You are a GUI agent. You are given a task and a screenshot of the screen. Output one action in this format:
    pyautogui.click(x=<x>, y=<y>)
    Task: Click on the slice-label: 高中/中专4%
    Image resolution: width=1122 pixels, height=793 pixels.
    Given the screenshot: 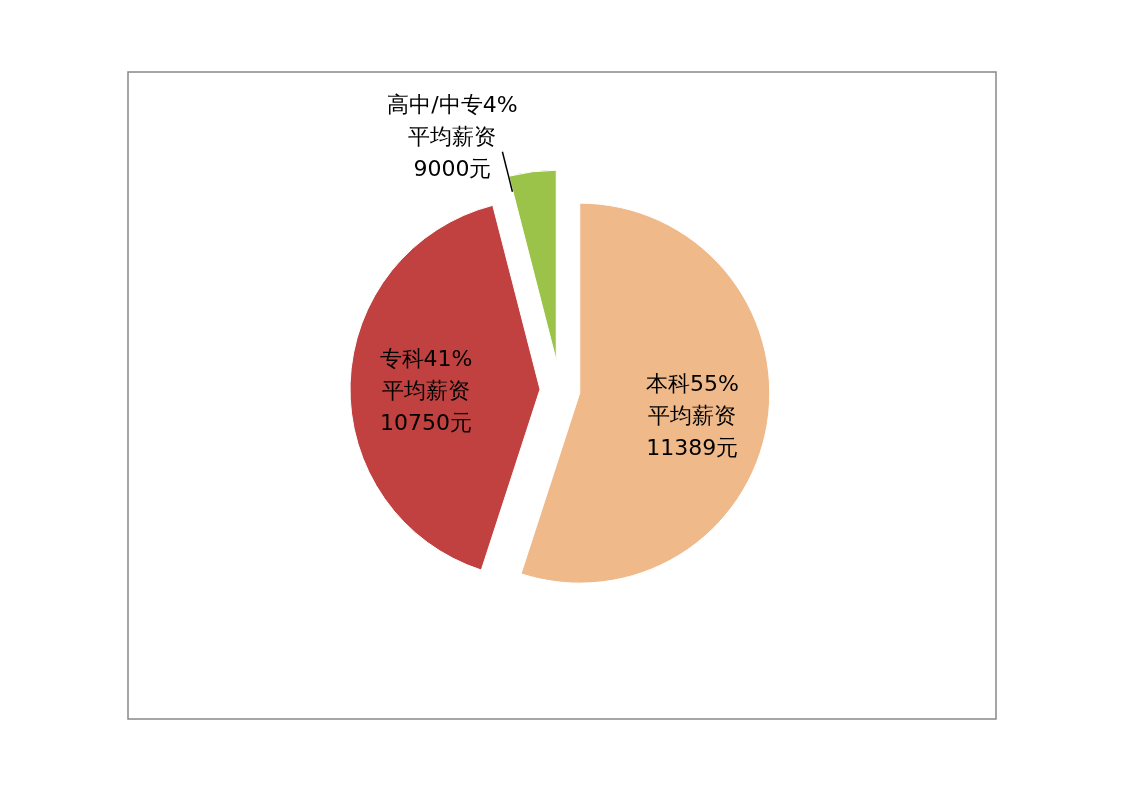 What is the action you would take?
    pyautogui.click(x=452, y=104)
    